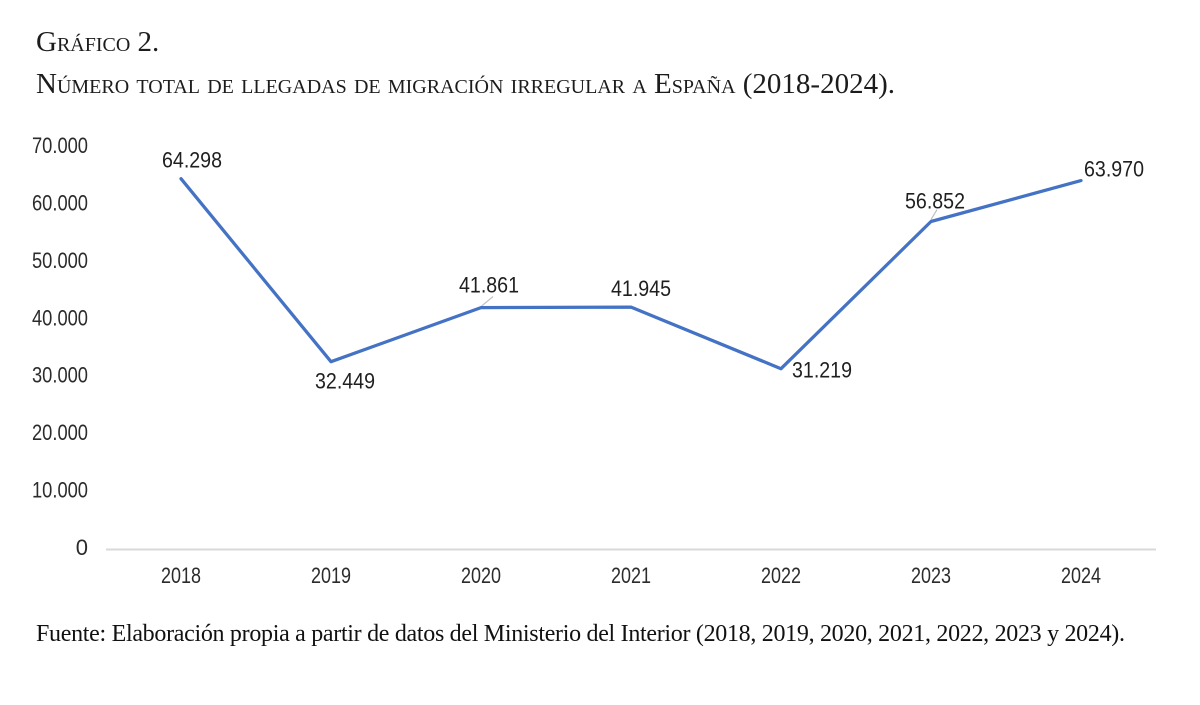 This screenshot has width=1200, height=705. Describe the element at coordinates (60, 490) in the screenshot. I see `y-axis-tick-label: 10.000` at that location.